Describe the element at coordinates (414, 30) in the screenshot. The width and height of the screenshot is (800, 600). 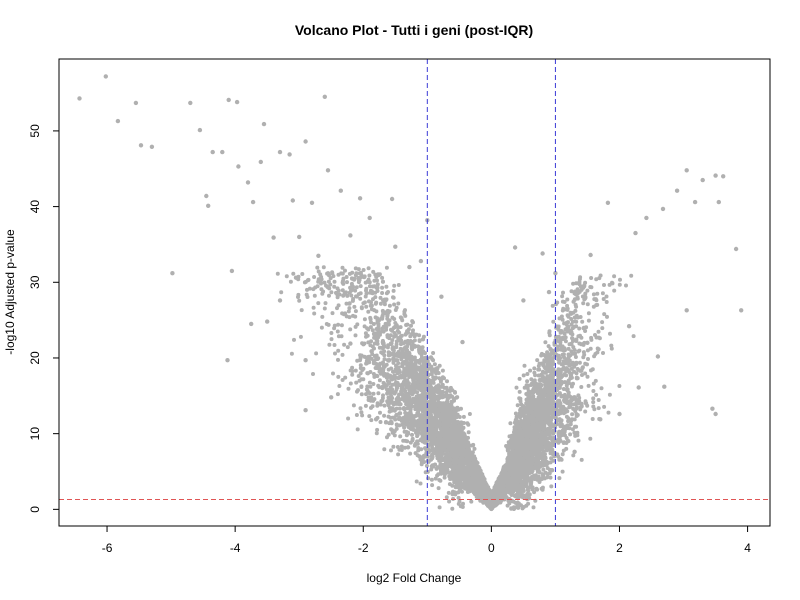
I see `chart-title: Volcano Plot - Tutti i geni (post-IQR)` at that location.